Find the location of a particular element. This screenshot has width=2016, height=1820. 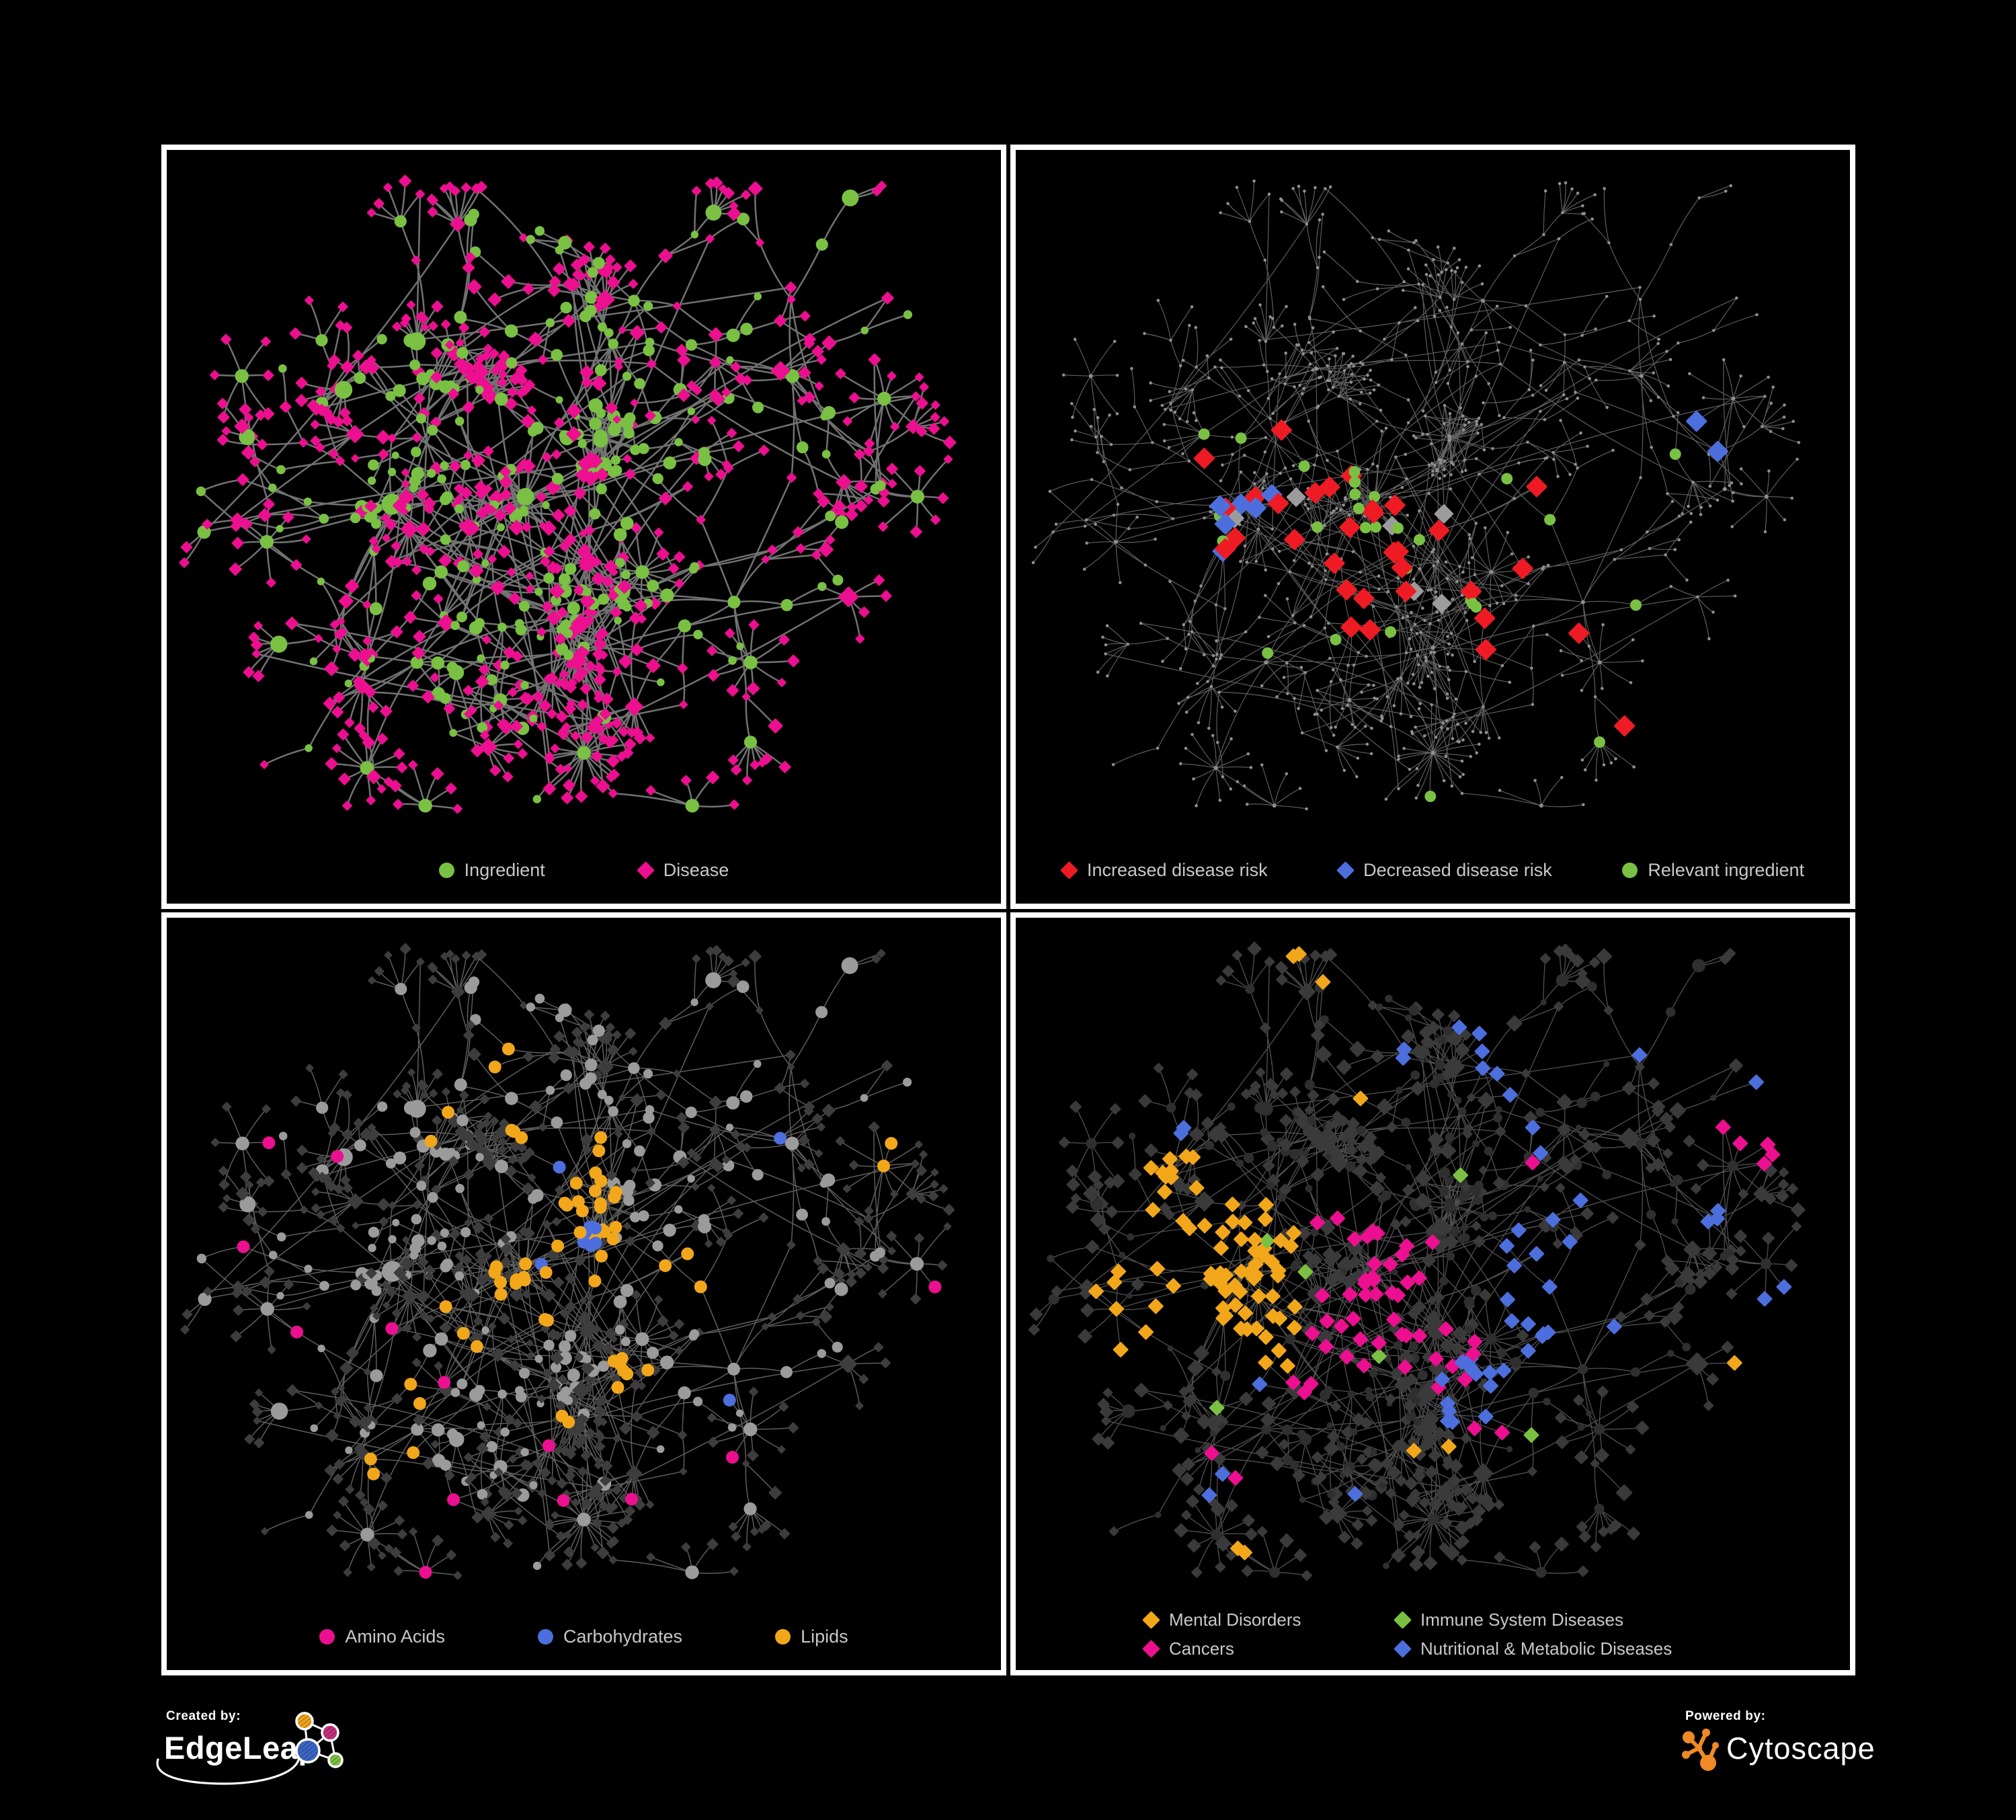

legend: Amino Acids Carbohydrates Lipids is located at coordinates (584, 1636).